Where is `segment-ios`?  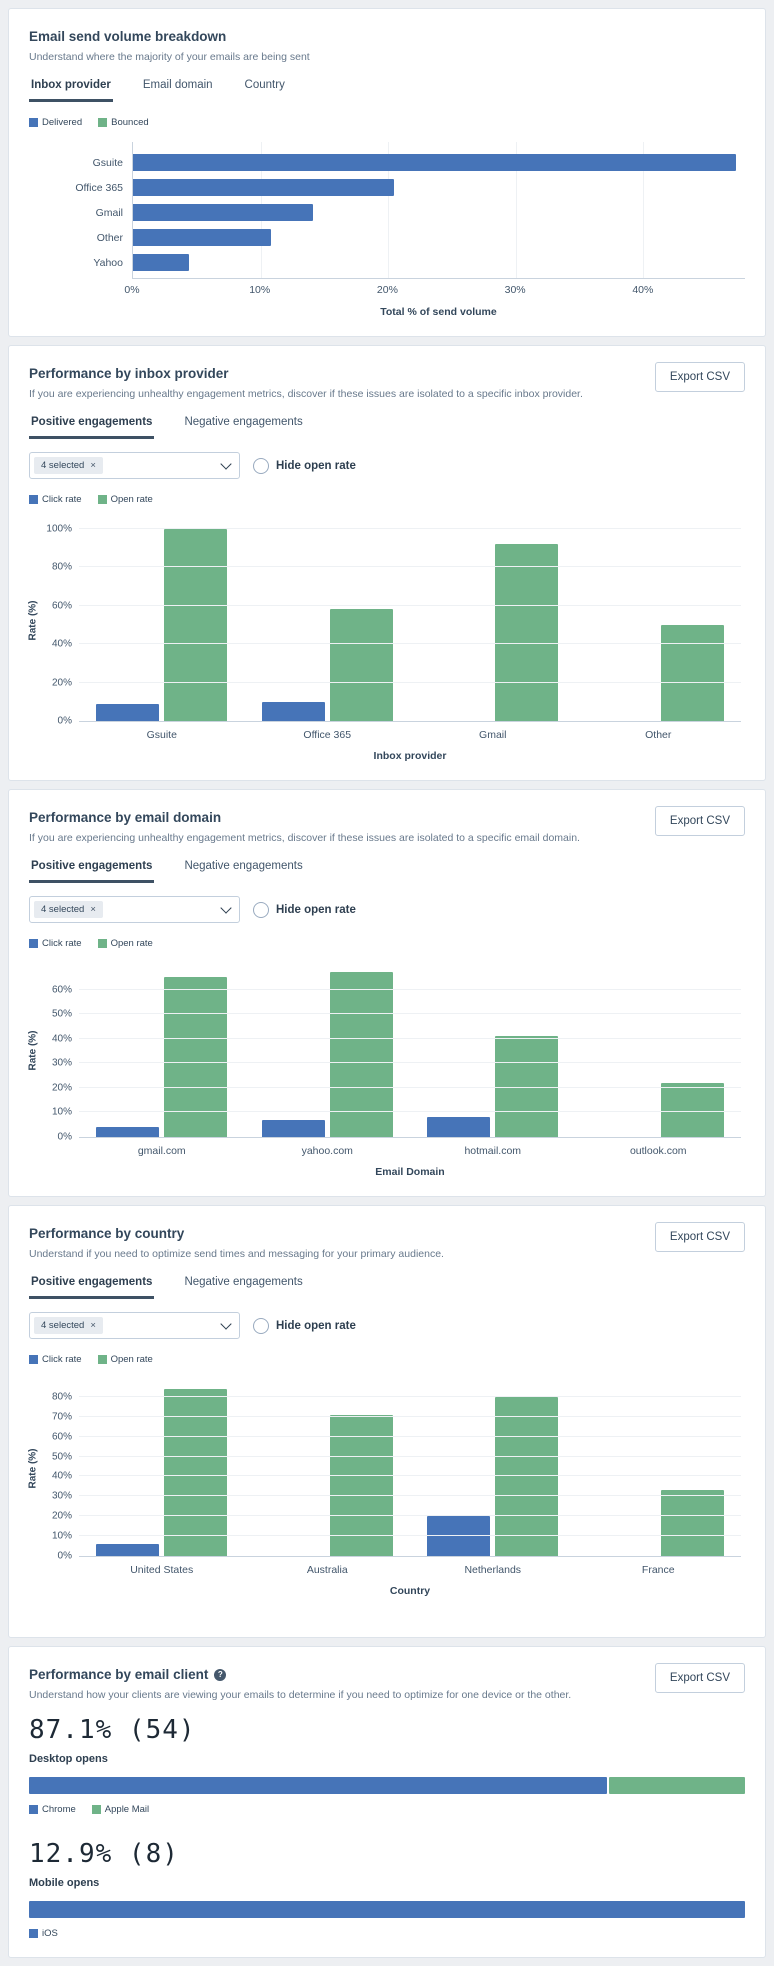
segment-ios is located at coordinates (387, 1909).